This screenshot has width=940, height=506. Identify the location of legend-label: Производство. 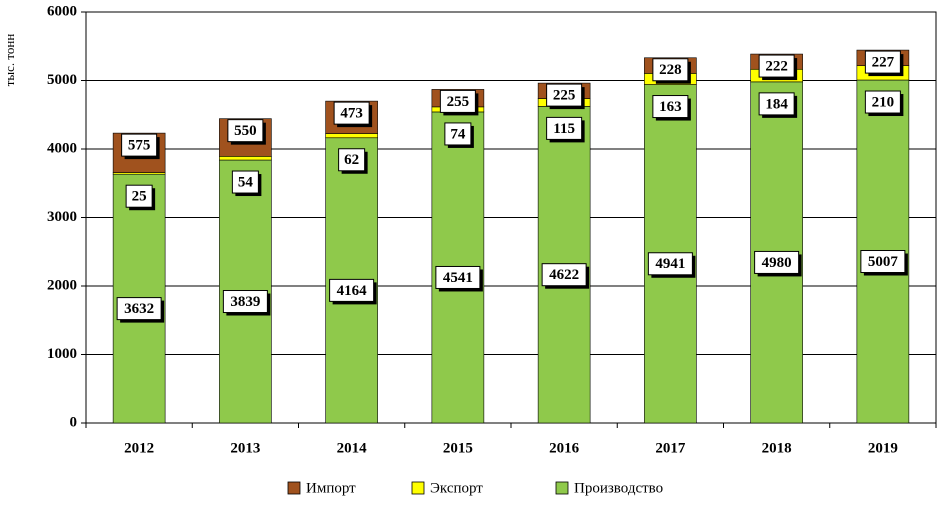
(618, 488).